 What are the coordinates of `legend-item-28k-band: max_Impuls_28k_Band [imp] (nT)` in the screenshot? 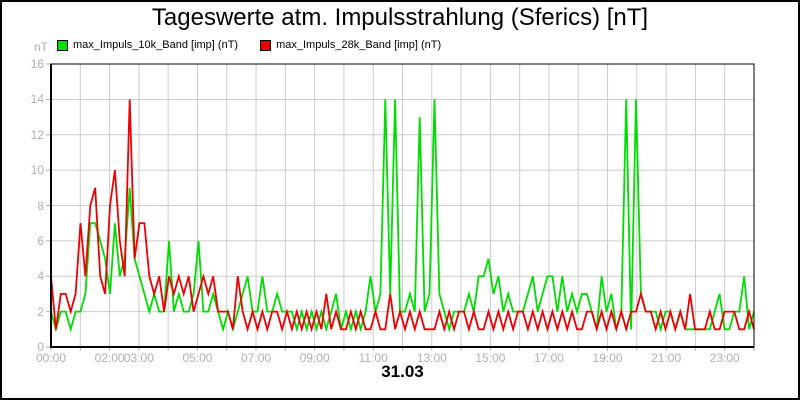 It's located at (350, 45).